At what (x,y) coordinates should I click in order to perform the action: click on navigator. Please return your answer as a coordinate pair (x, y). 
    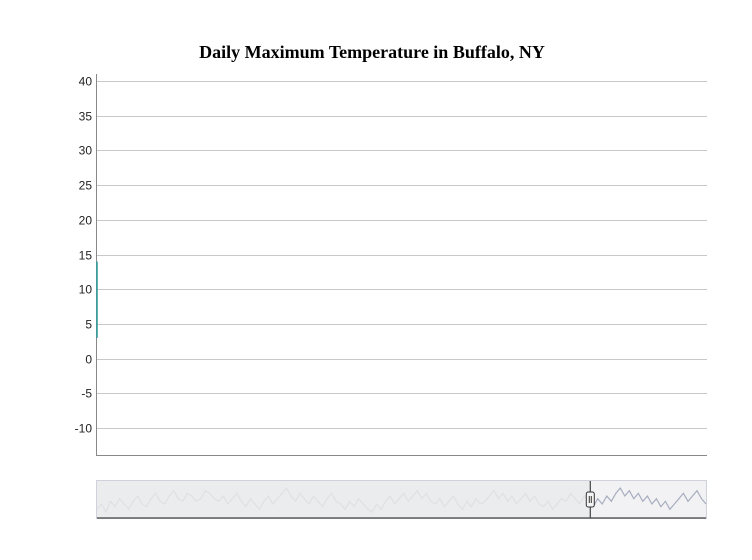
    Looking at the image, I should click on (401, 499).